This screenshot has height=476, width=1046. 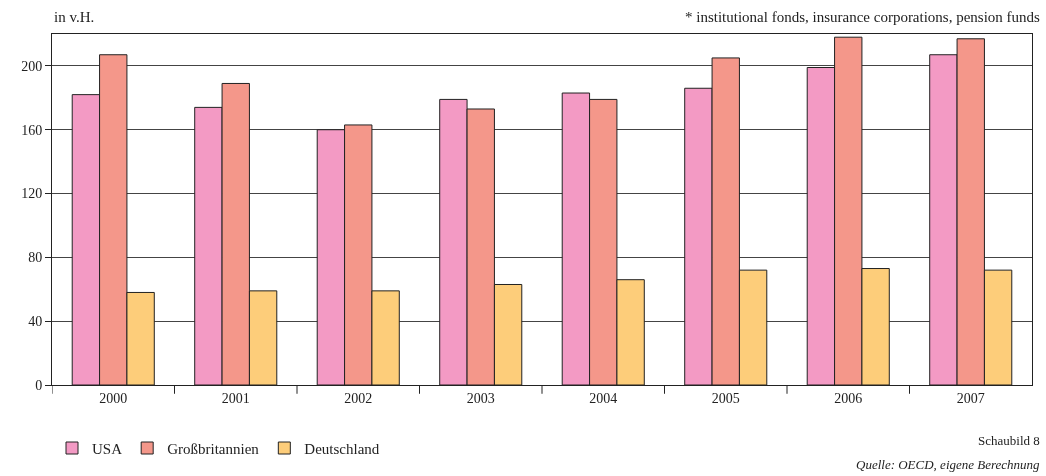 I want to click on x-tick-label: 2007, so click(x=970, y=398).